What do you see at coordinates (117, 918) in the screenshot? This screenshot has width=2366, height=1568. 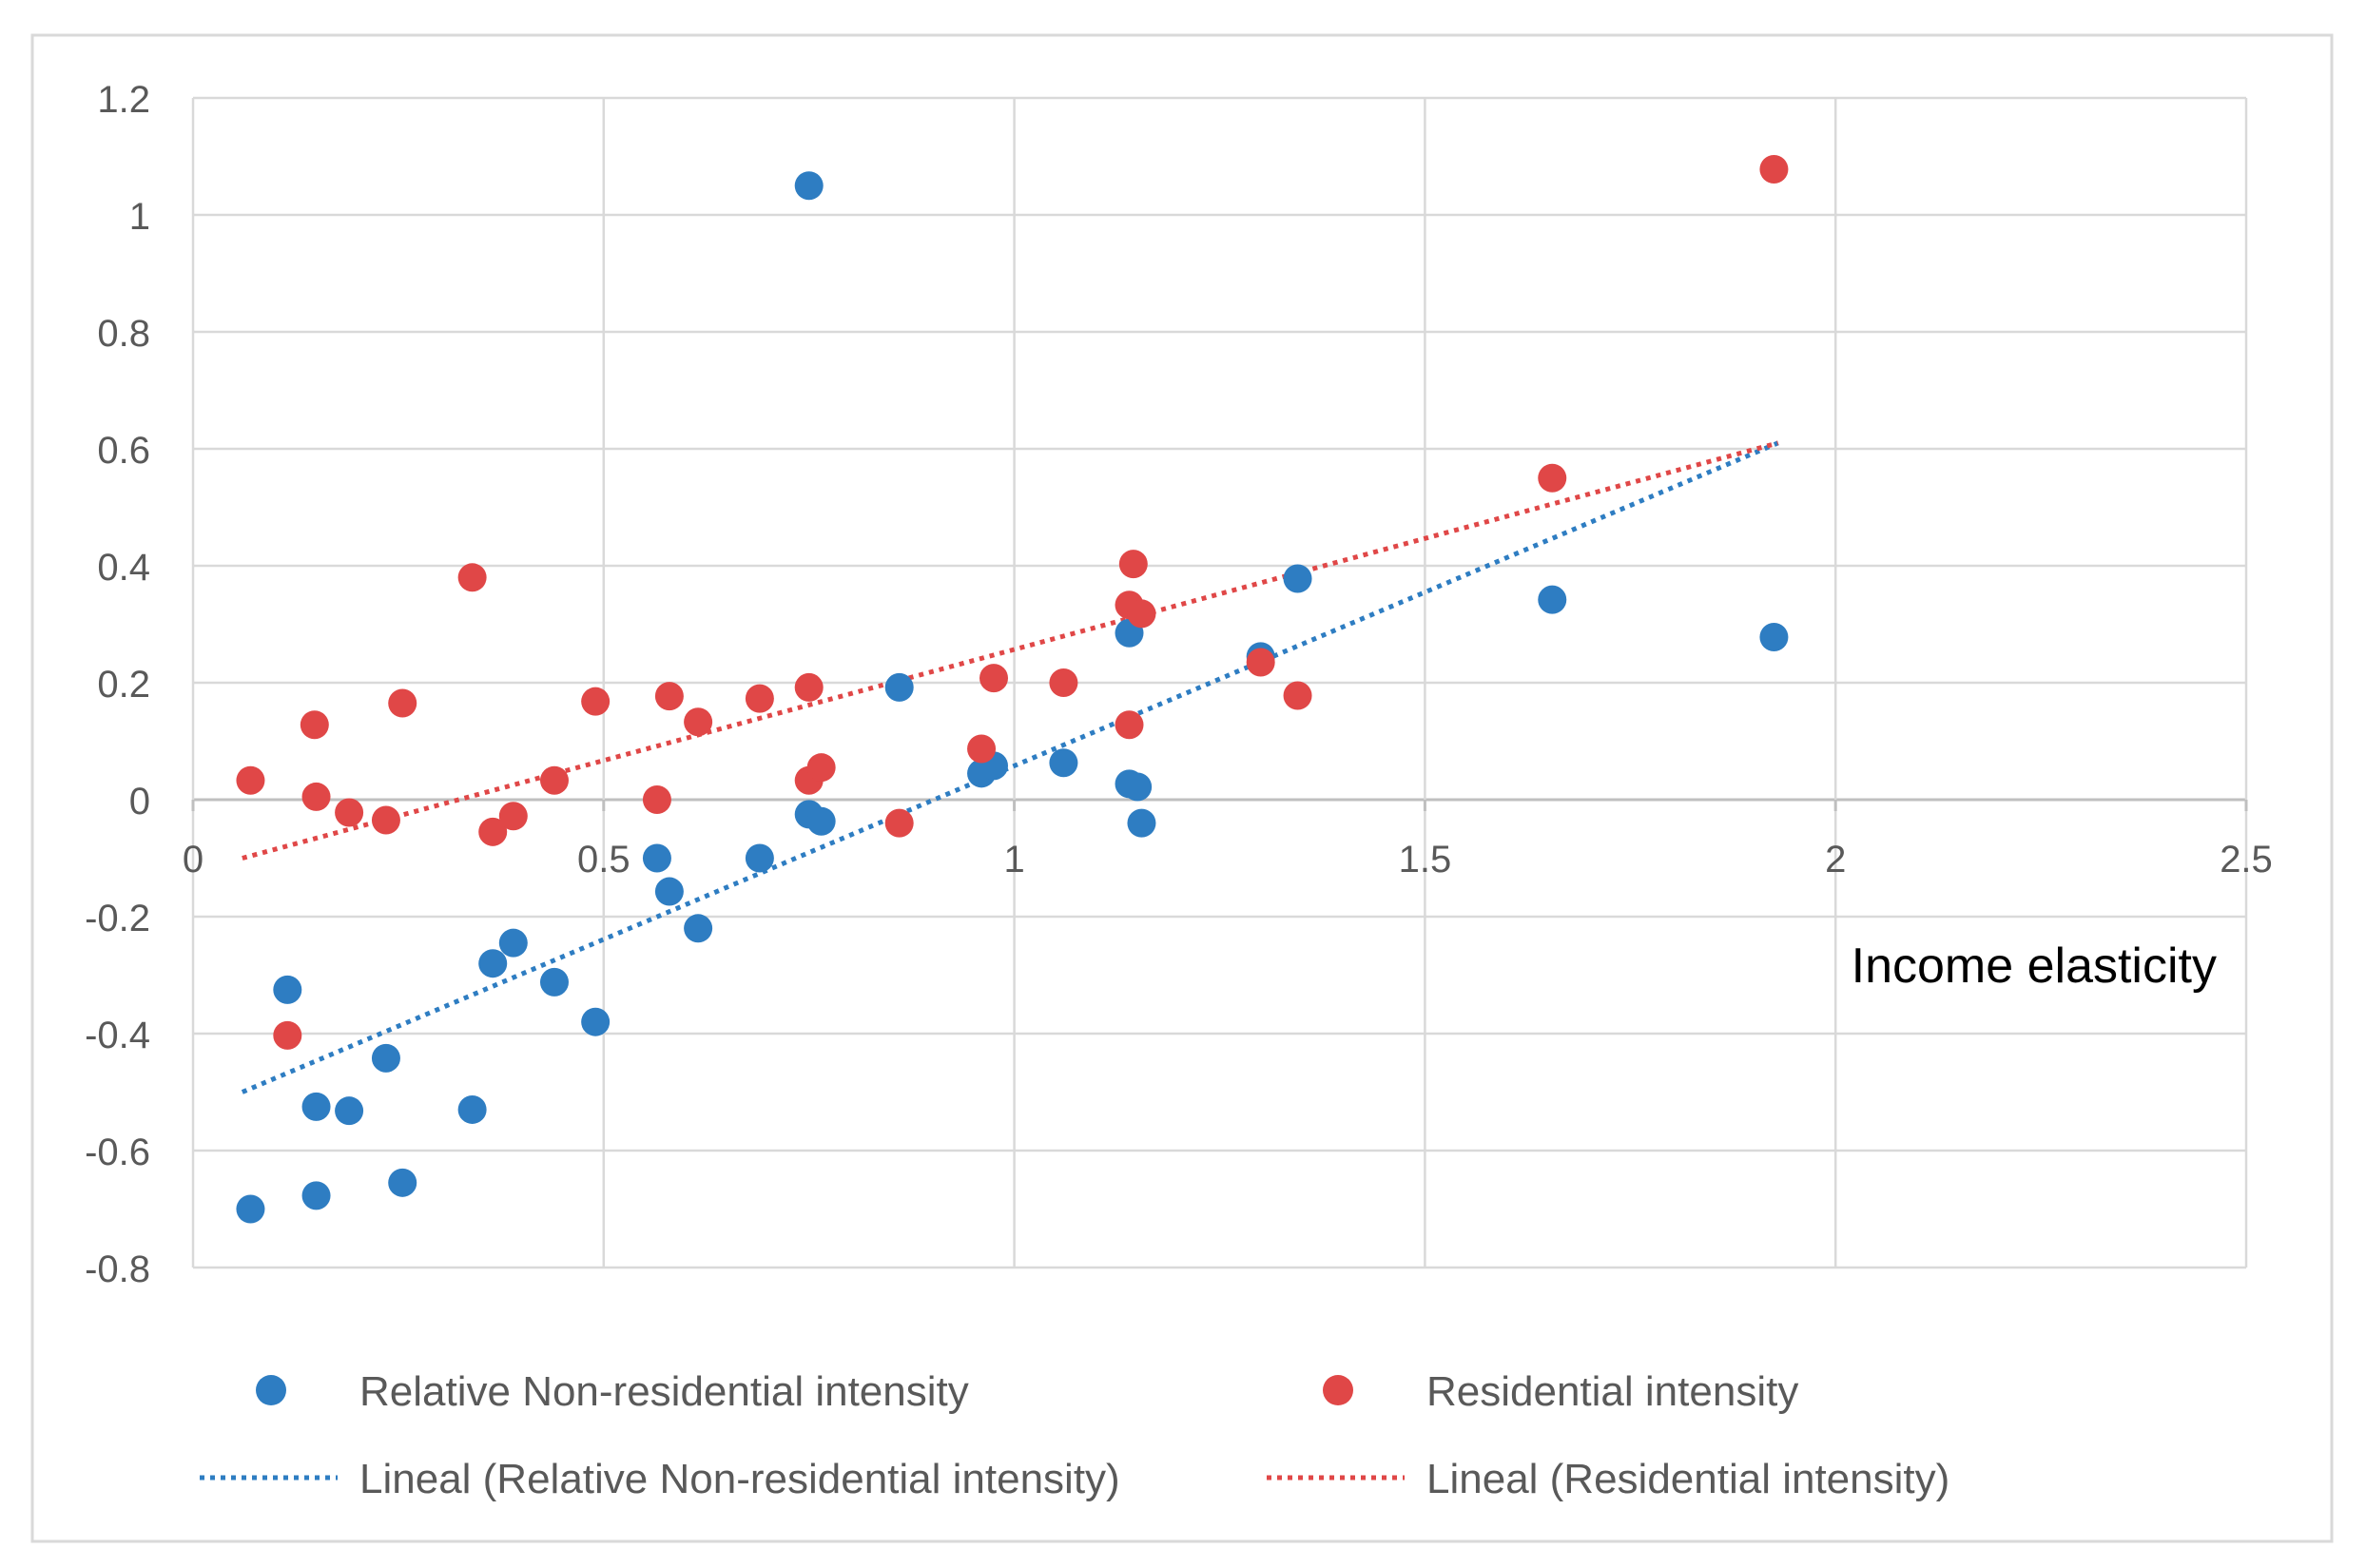 I see `y-tick-label: -0.2` at bounding box center [117, 918].